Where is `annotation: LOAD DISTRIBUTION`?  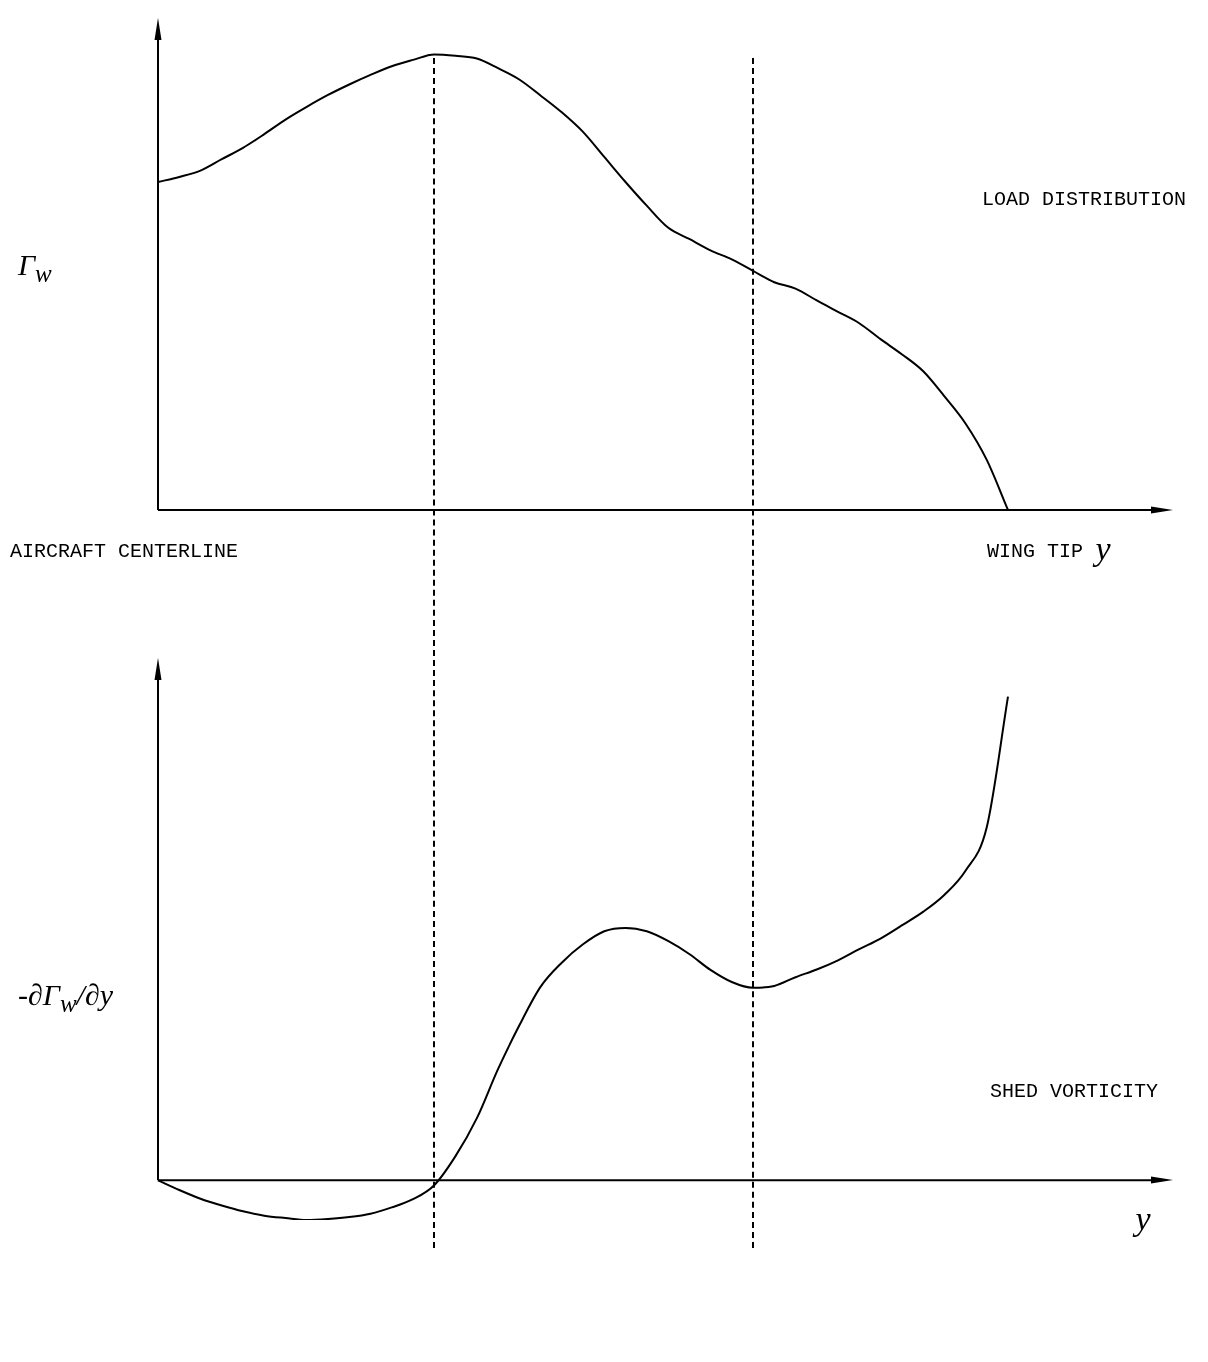
annotation: LOAD DISTRIBUTION is located at coordinates (1083, 200).